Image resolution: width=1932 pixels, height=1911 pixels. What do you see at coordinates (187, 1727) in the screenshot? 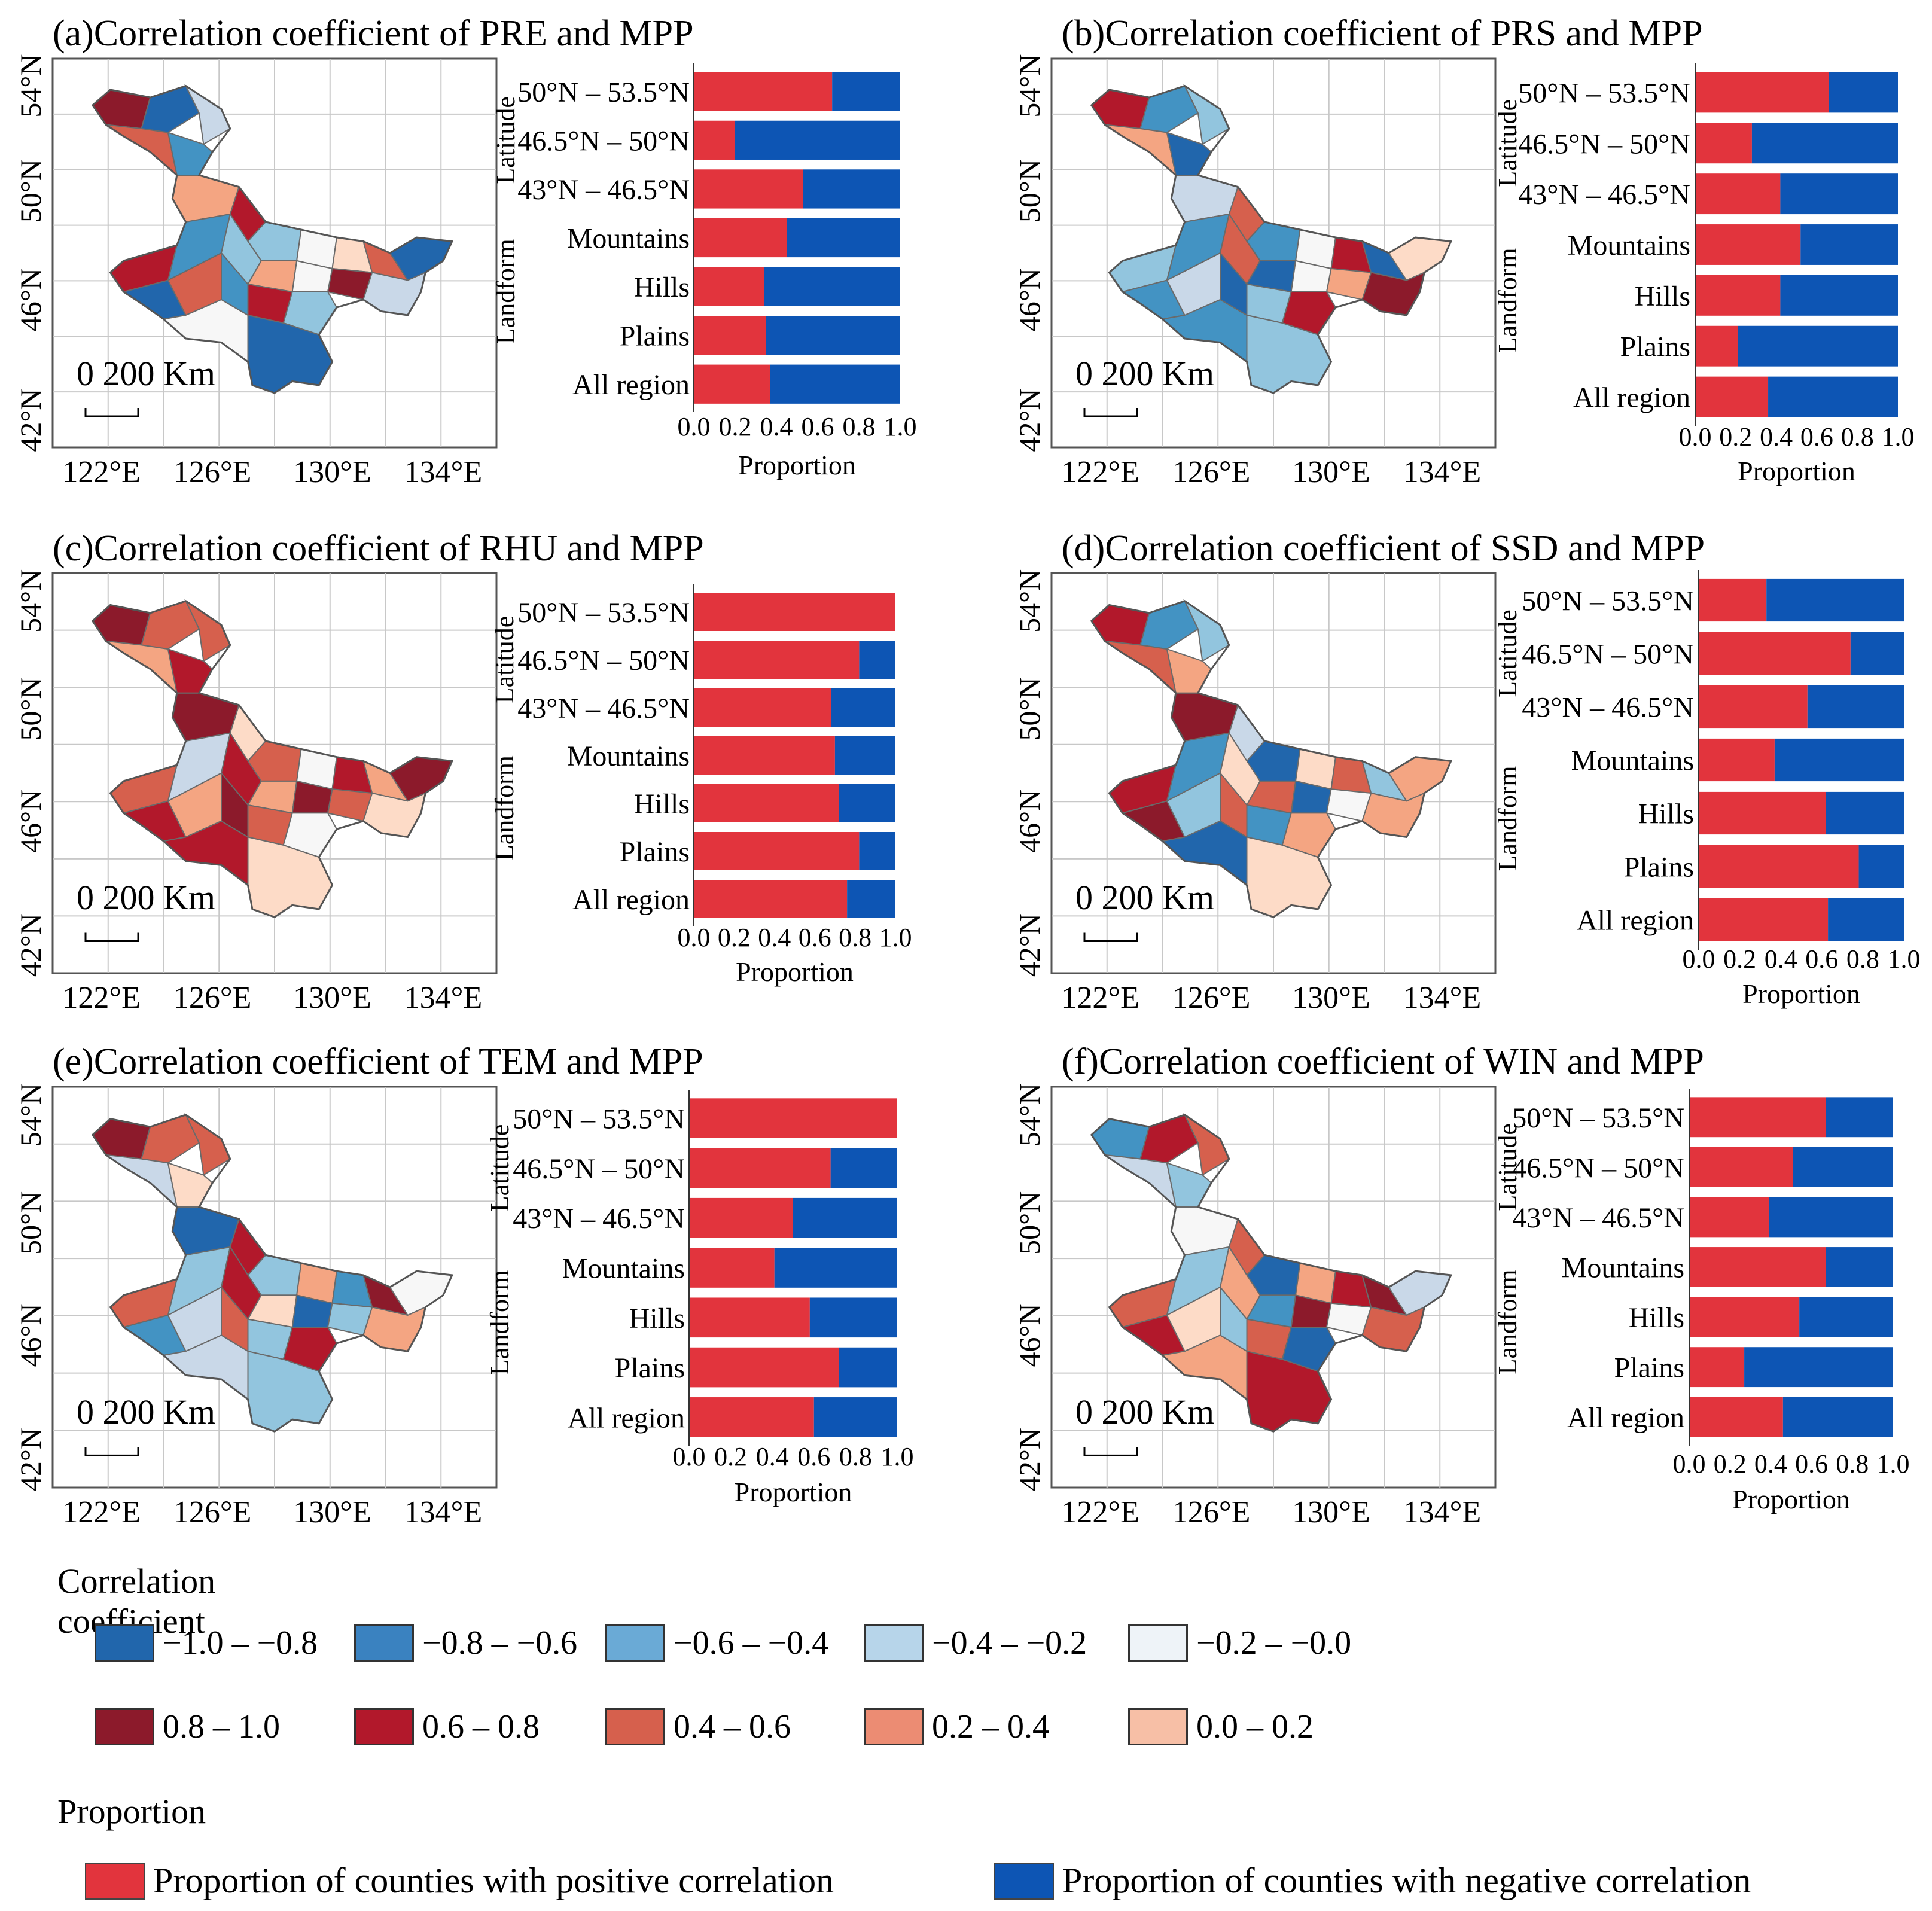
I see `legend-item-pos-0.8-1.0: 0.8 – 1.0` at bounding box center [187, 1727].